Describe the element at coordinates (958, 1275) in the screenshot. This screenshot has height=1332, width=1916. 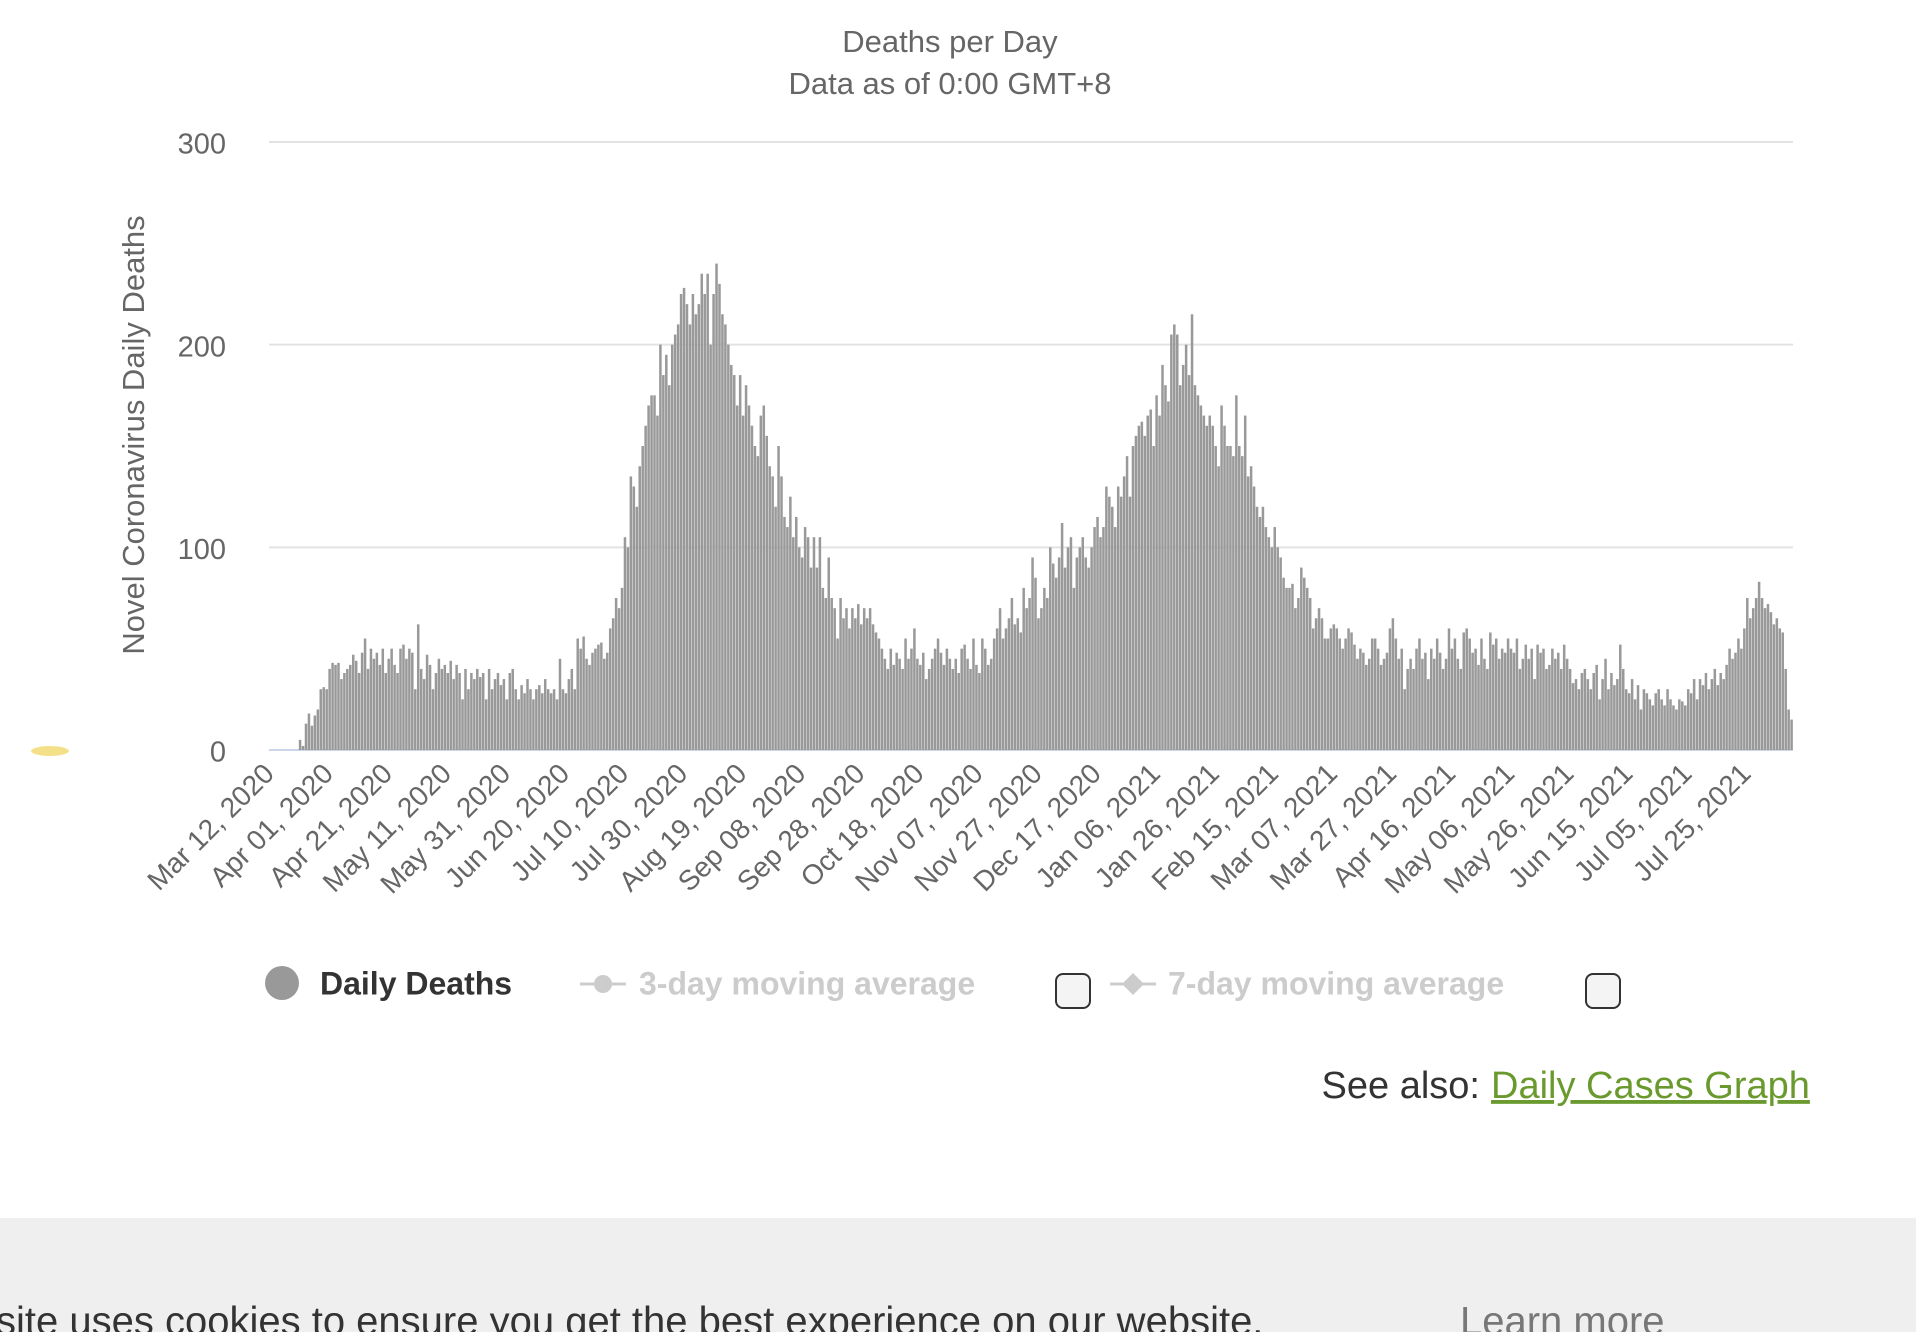
I see `cookie-banner` at that location.